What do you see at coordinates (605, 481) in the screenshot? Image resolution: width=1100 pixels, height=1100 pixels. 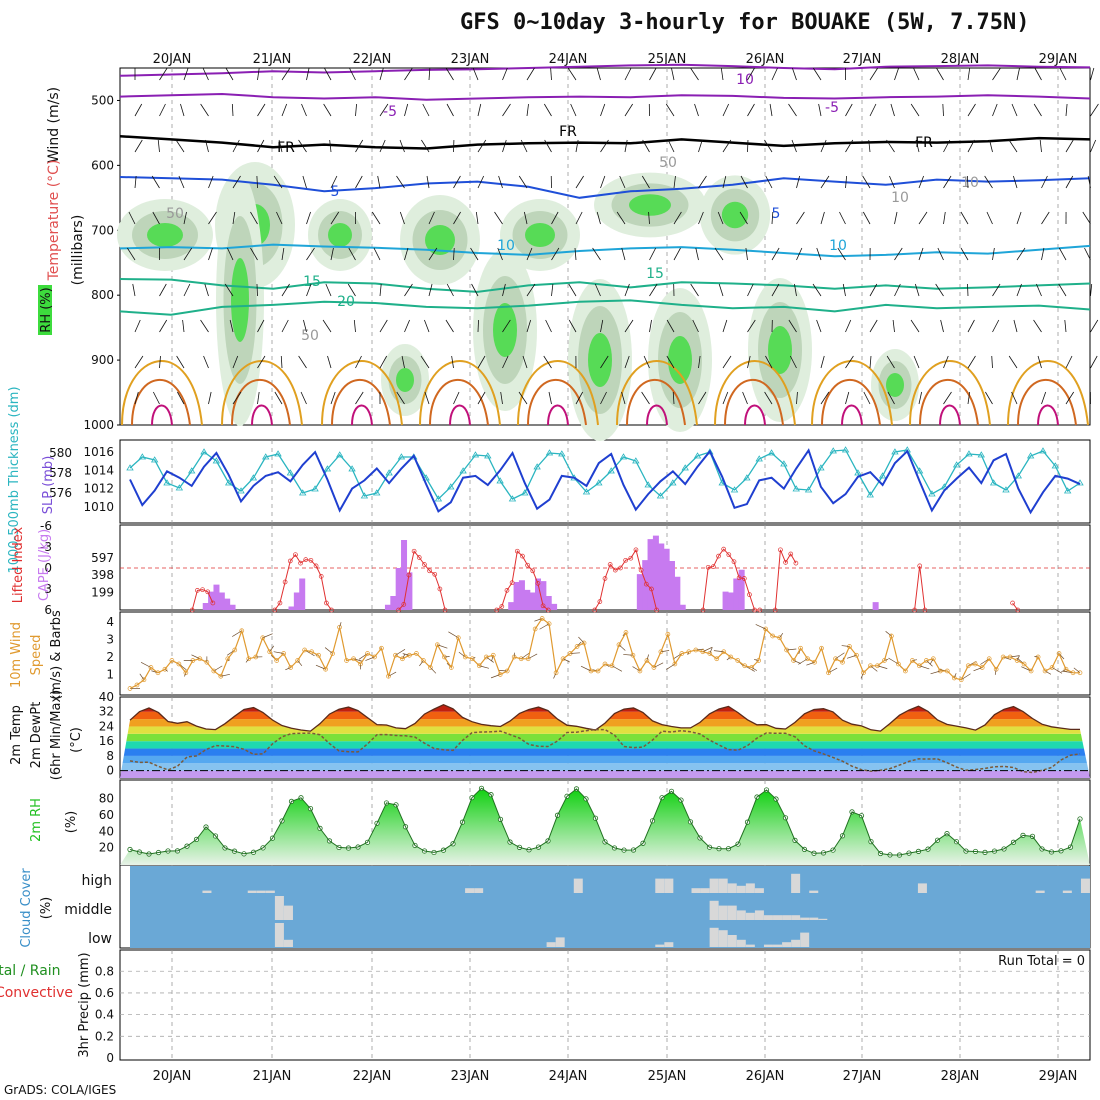 I see `slp-line` at bounding box center [605, 481].